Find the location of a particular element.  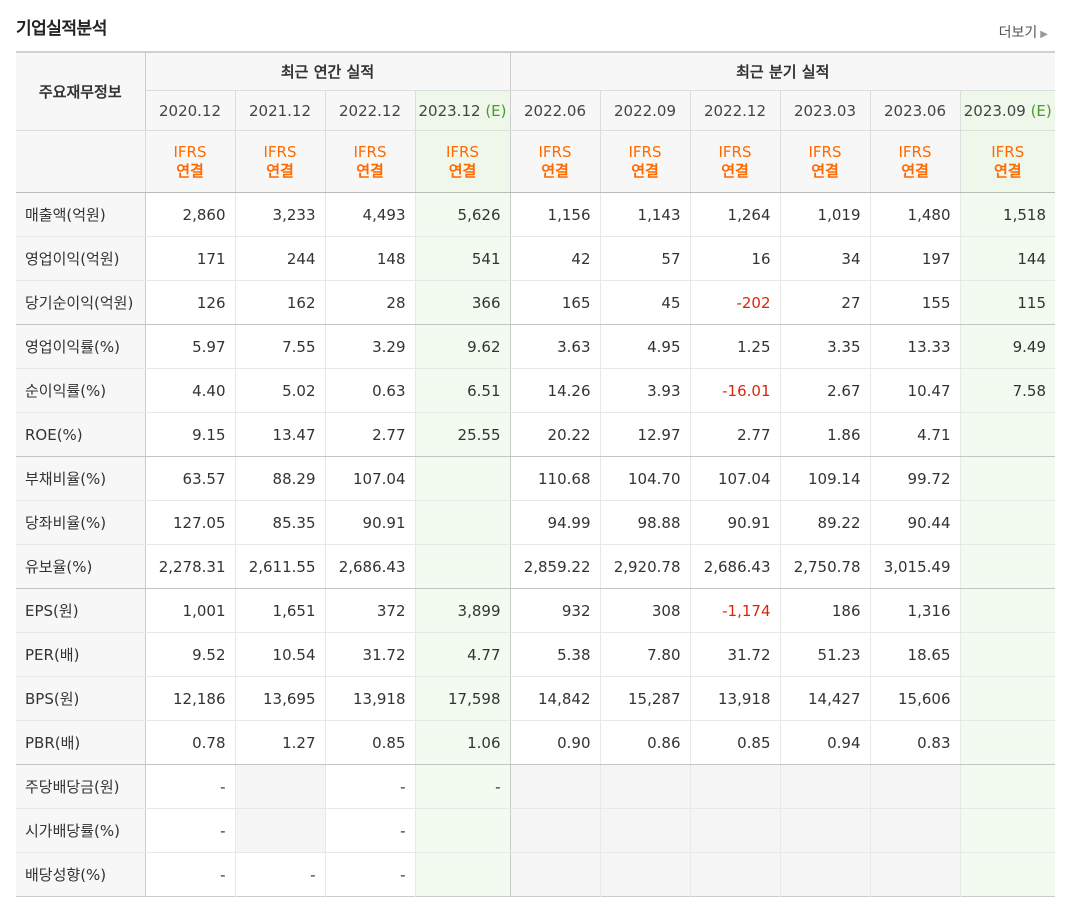

table-cell: 2,686.43 is located at coordinates (735, 566).